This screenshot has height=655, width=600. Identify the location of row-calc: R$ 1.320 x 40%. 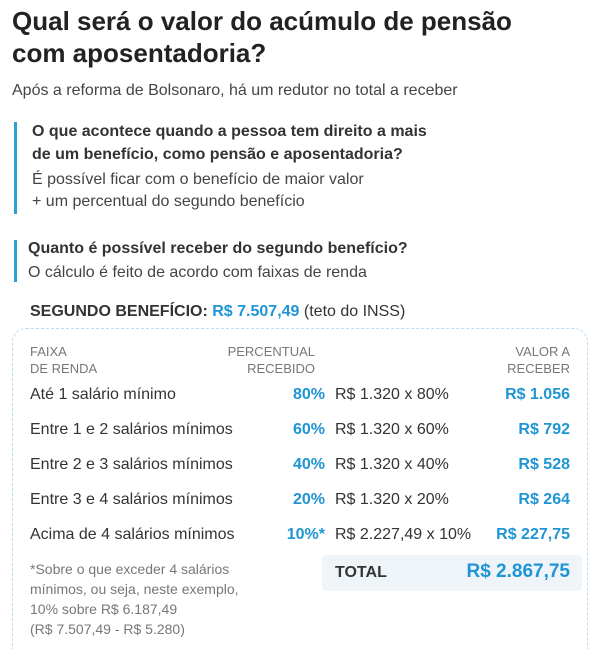
(392, 464).